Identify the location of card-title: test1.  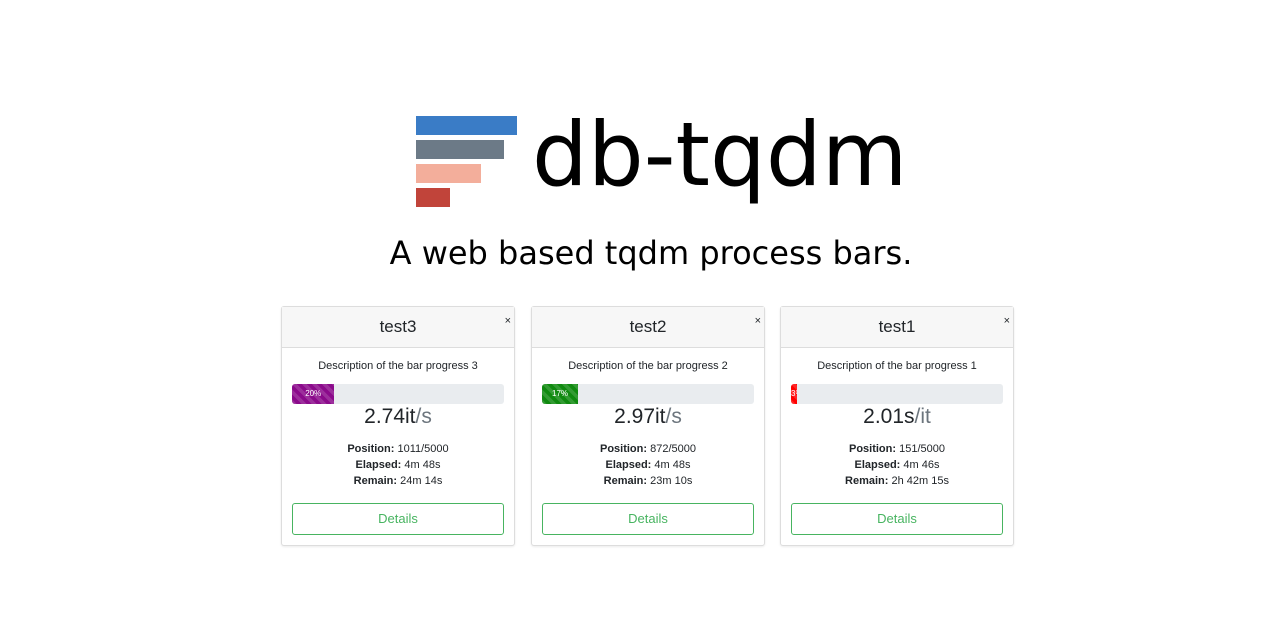
(897, 326).